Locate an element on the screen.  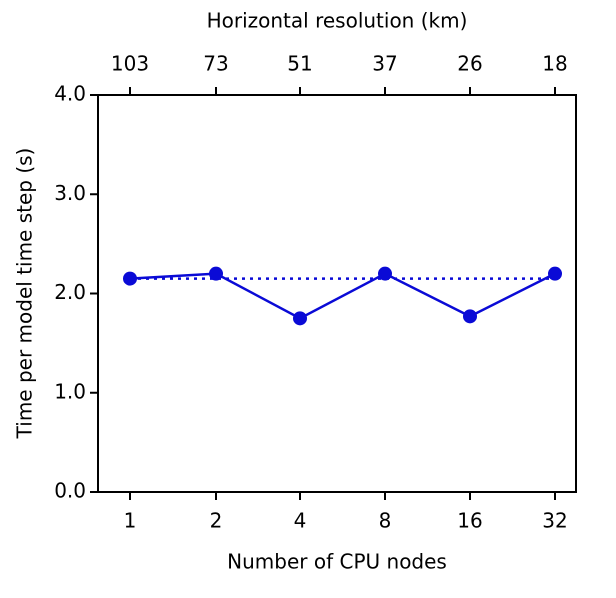
y-tick-label: 0.0 is located at coordinates (70, 491).